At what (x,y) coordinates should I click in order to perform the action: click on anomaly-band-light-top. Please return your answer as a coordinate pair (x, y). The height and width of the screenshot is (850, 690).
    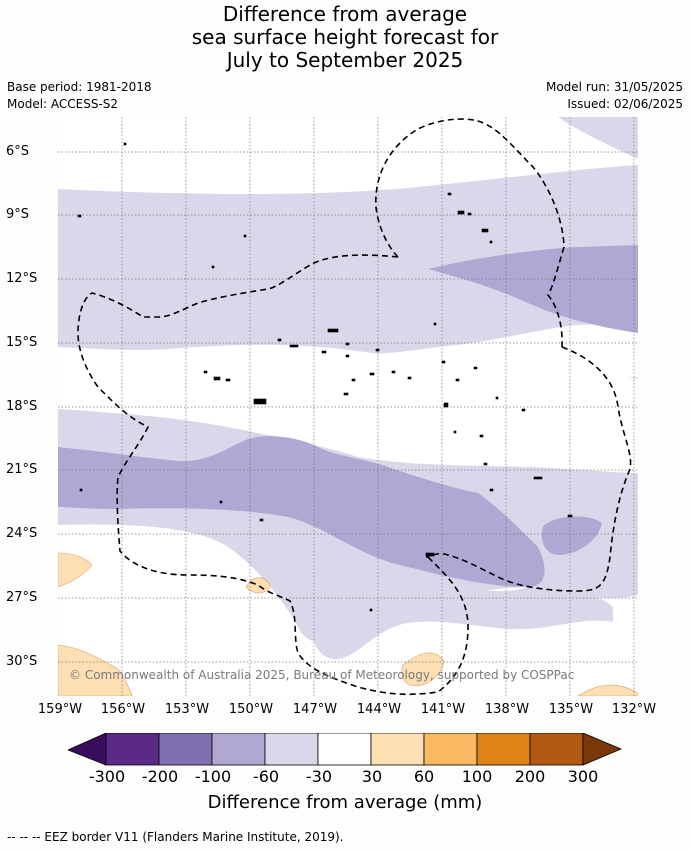
    Looking at the image, I should click on (598, 138).